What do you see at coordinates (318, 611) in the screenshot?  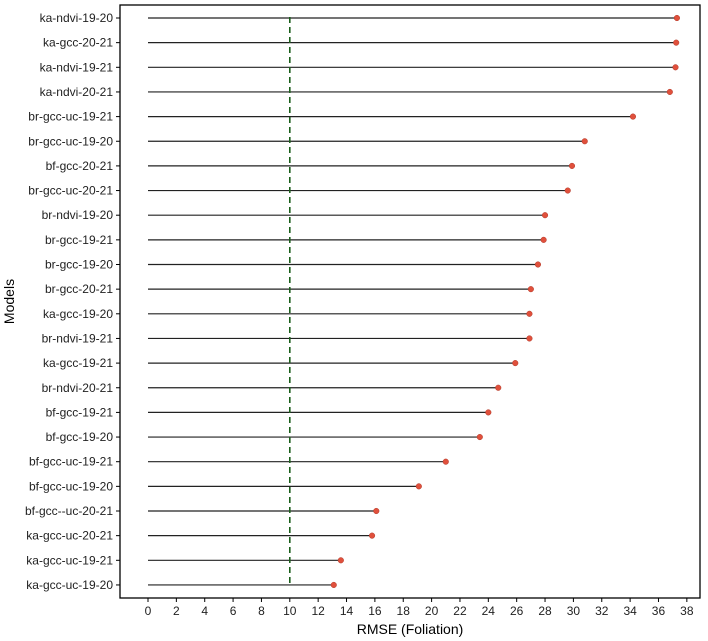 I see `x-tick-label: 12` at bounding box center [318, 611].